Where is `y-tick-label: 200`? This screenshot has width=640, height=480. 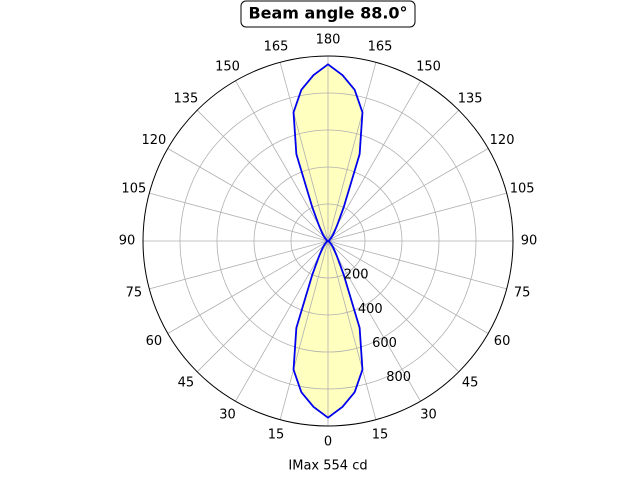 y-tick-label: 200 is located at coordinates (356, 275).